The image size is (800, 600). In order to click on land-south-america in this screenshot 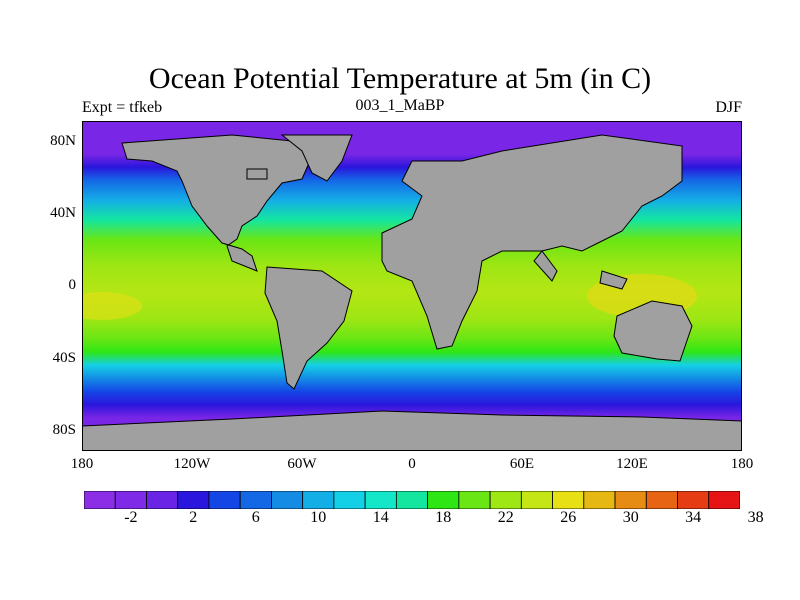, I will do `click(308, 328)`.